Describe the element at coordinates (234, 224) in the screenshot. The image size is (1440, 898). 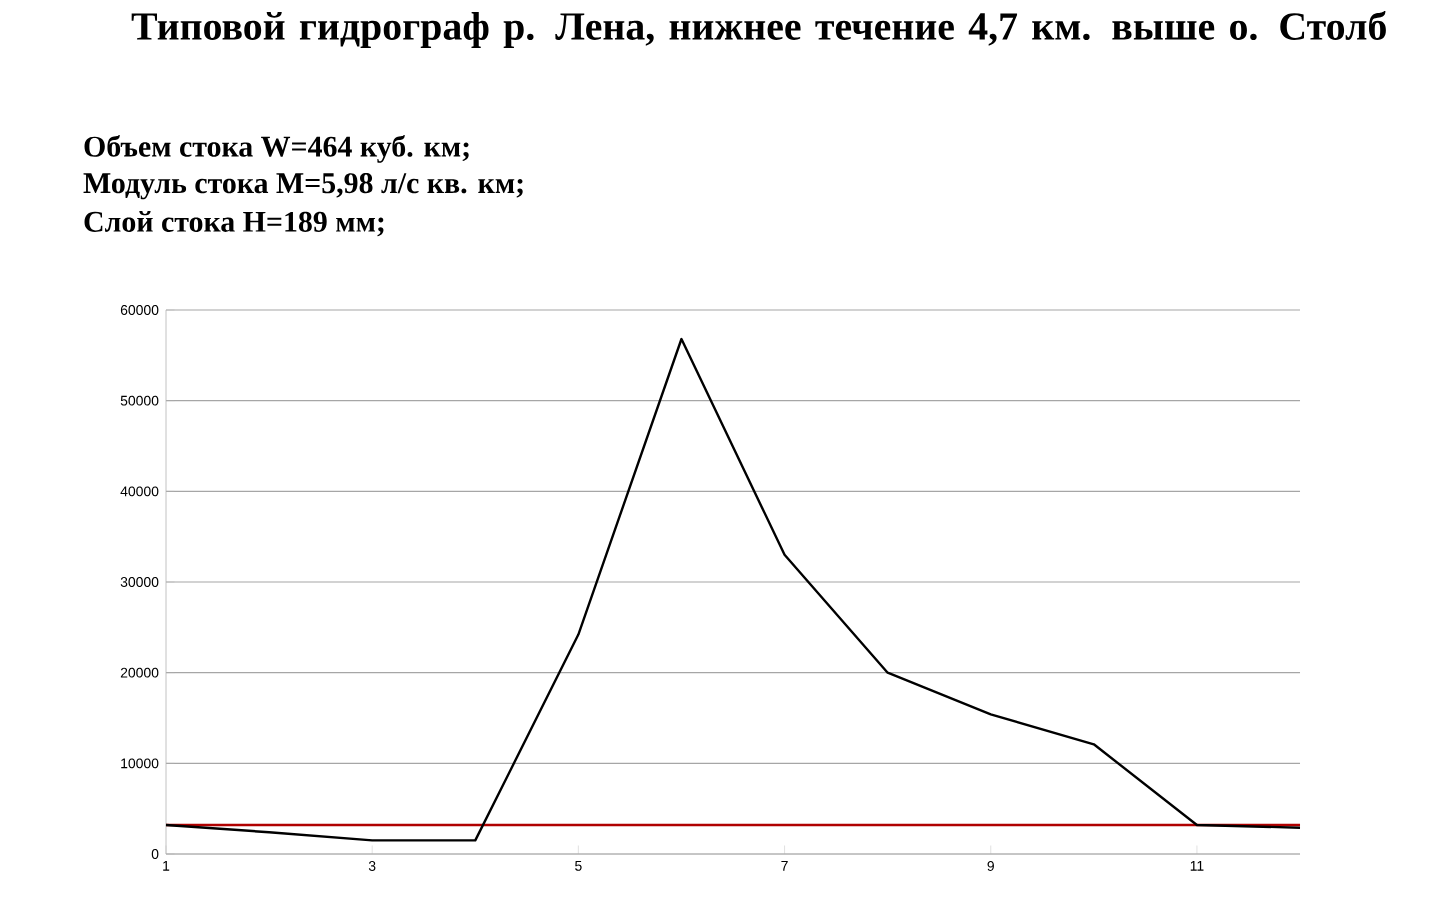
I see `text: Слой стока H=189 мм;` at that location.